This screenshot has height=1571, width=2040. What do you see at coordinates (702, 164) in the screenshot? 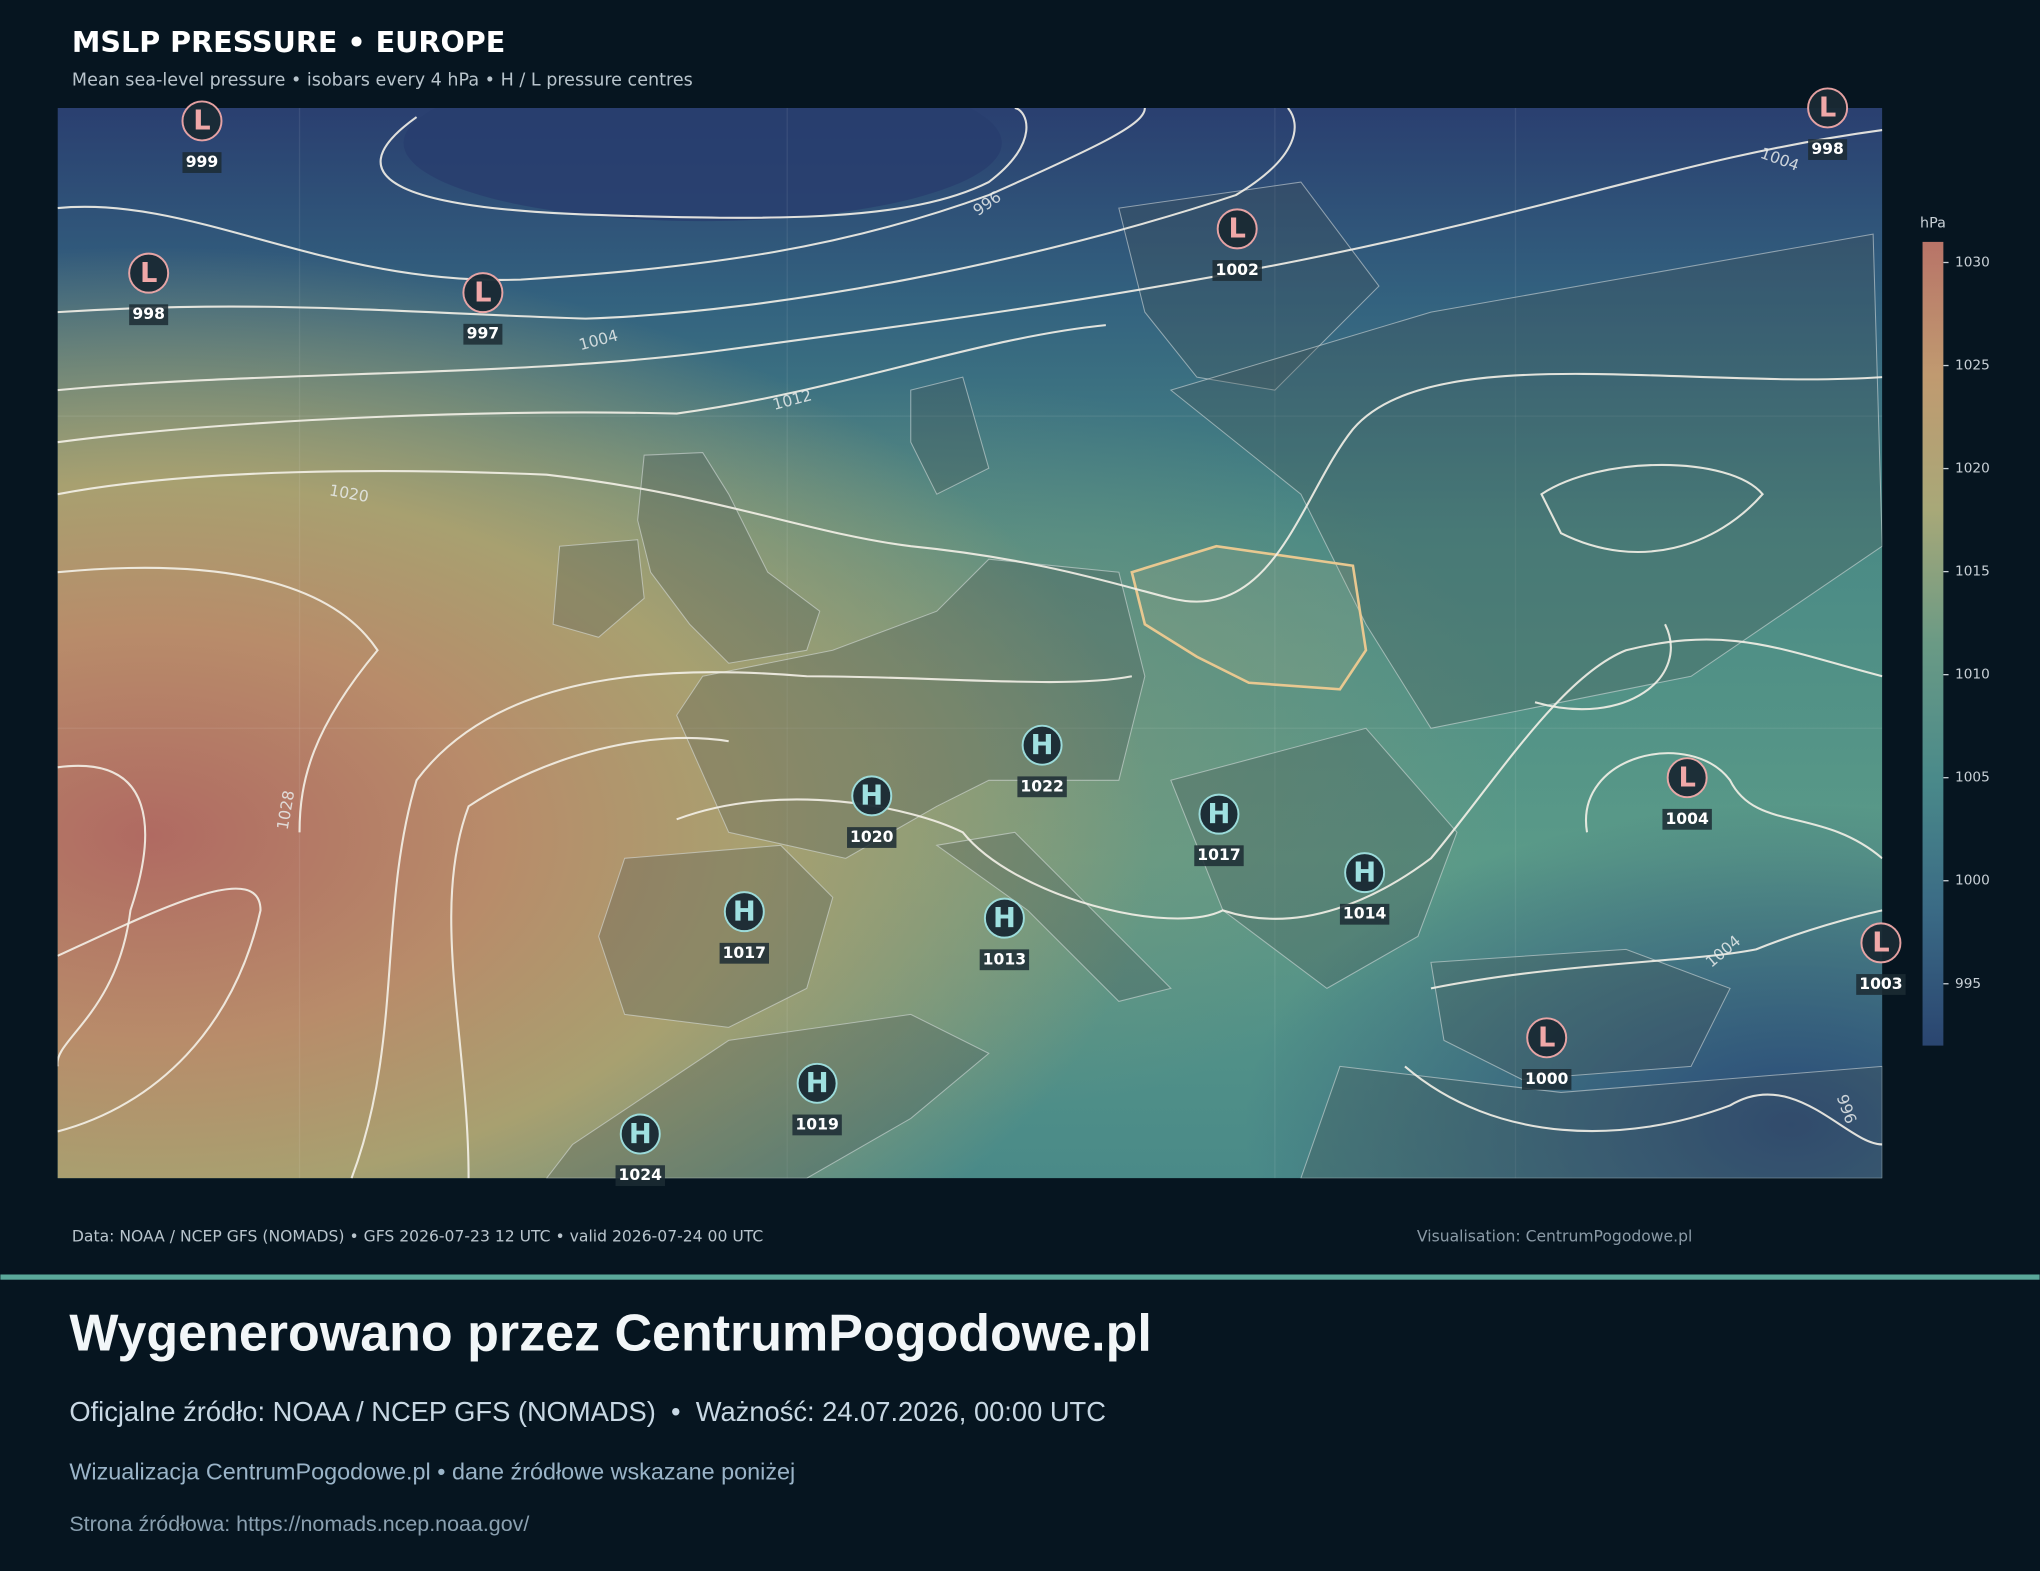
I see `low-shade` at bounding box center [702, 164].